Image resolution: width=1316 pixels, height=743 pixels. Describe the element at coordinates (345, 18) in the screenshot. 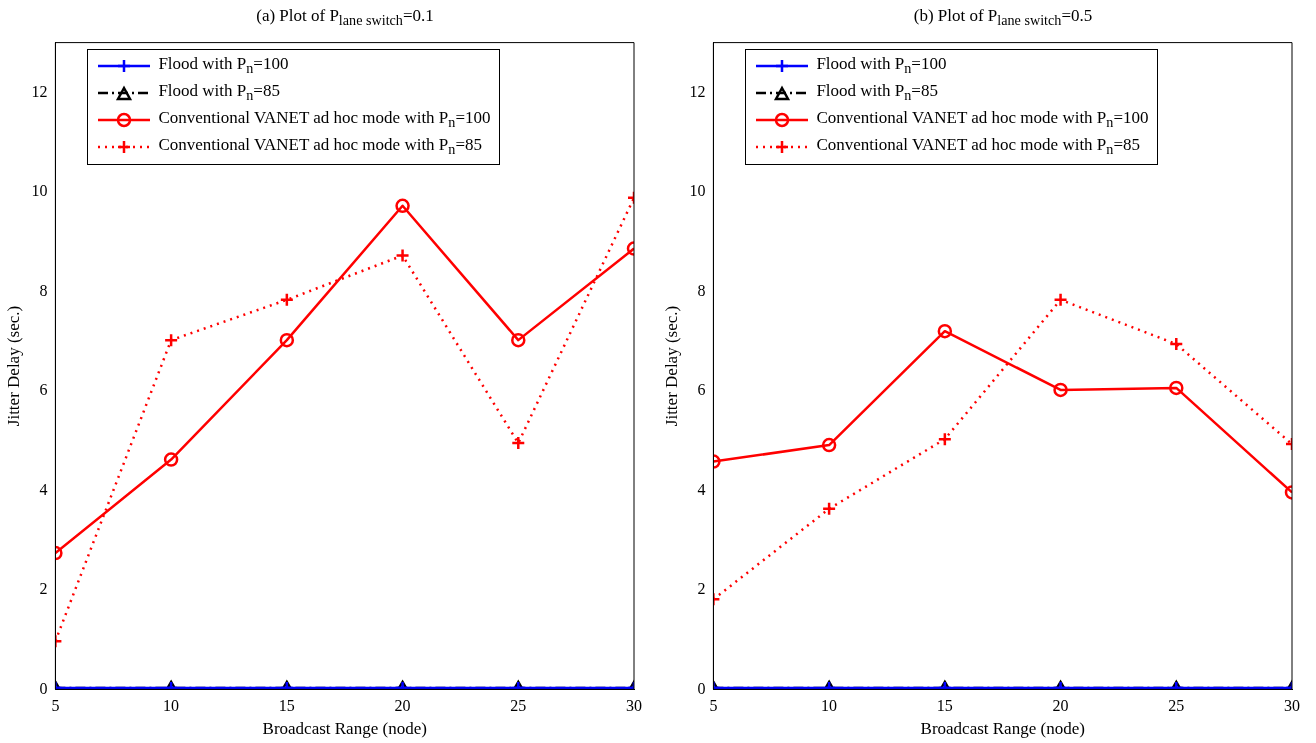

I see `chart-title: (a) Plot of P$_{lane switch}$=0.1` at that location.